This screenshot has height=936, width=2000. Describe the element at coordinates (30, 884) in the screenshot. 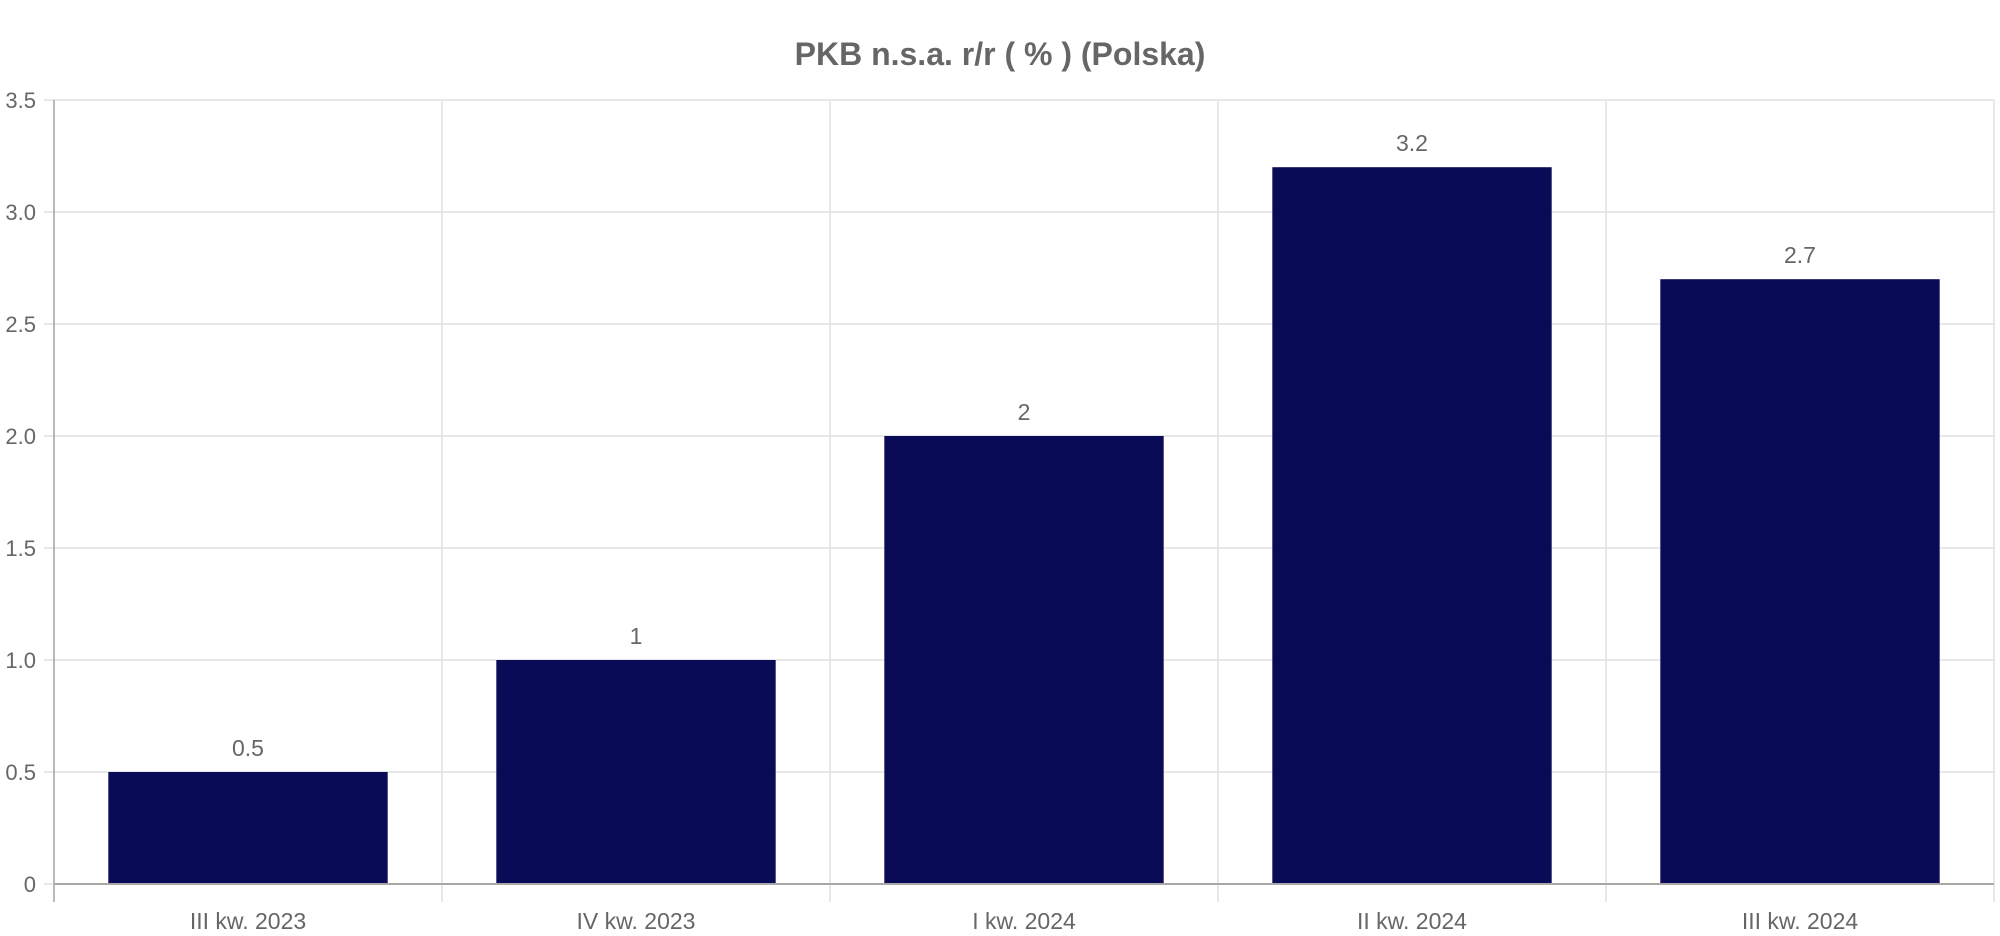

I see `y-tick-label: 0` at that location.